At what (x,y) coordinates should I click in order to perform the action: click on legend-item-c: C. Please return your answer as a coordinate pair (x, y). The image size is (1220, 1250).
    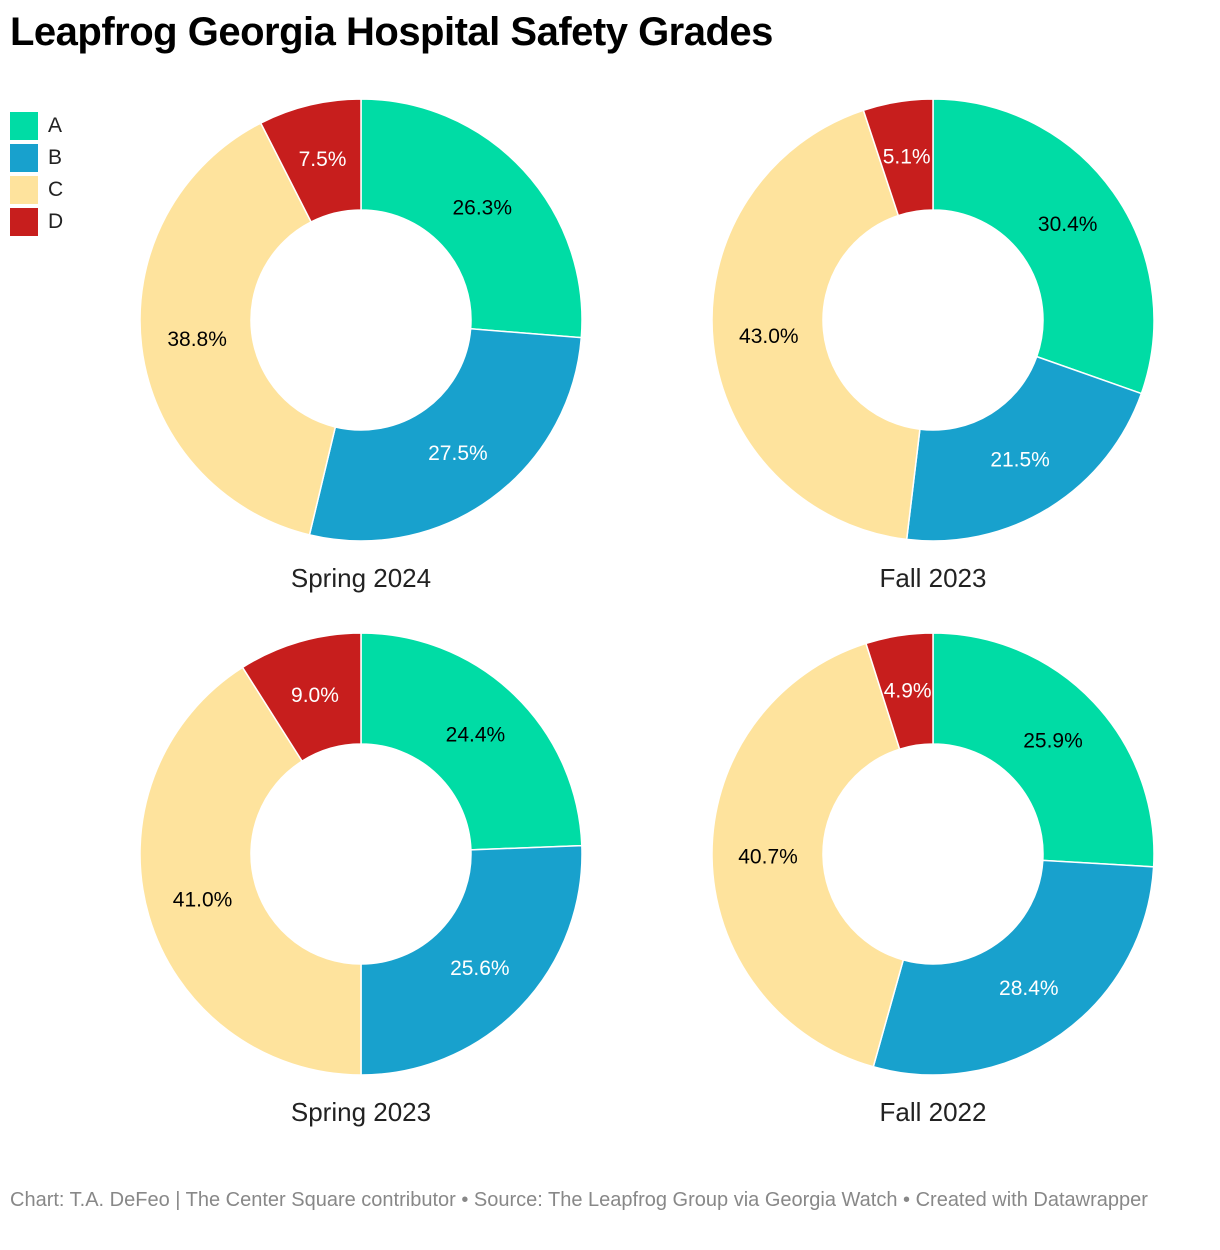
    Looking at the image, I should click on (36, 190).